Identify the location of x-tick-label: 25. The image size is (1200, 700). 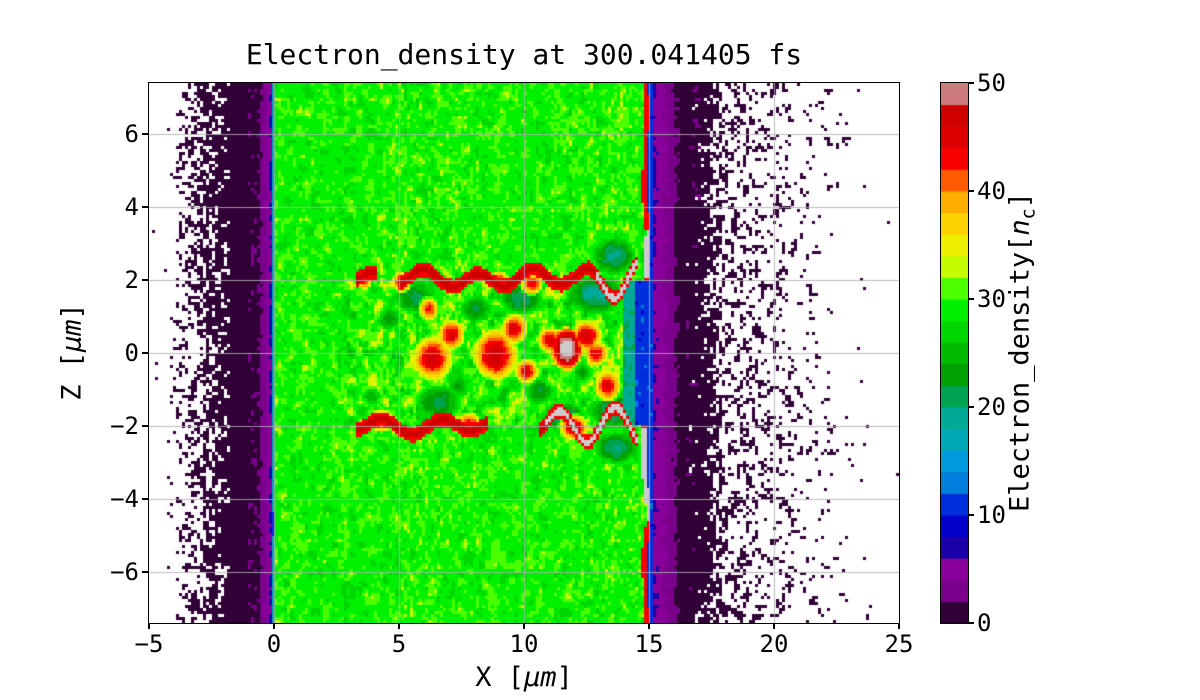
(899, 644).